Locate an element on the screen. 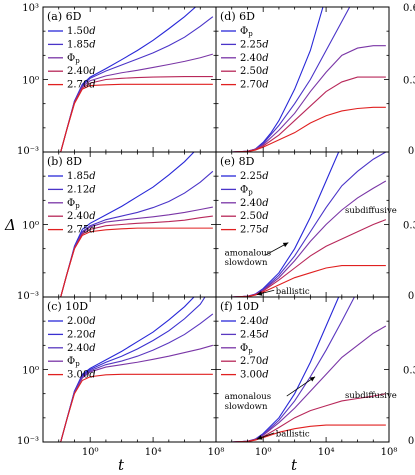 The image size is (415, 475). legend-unit-d-4: d is located at coordinates (265, 85).